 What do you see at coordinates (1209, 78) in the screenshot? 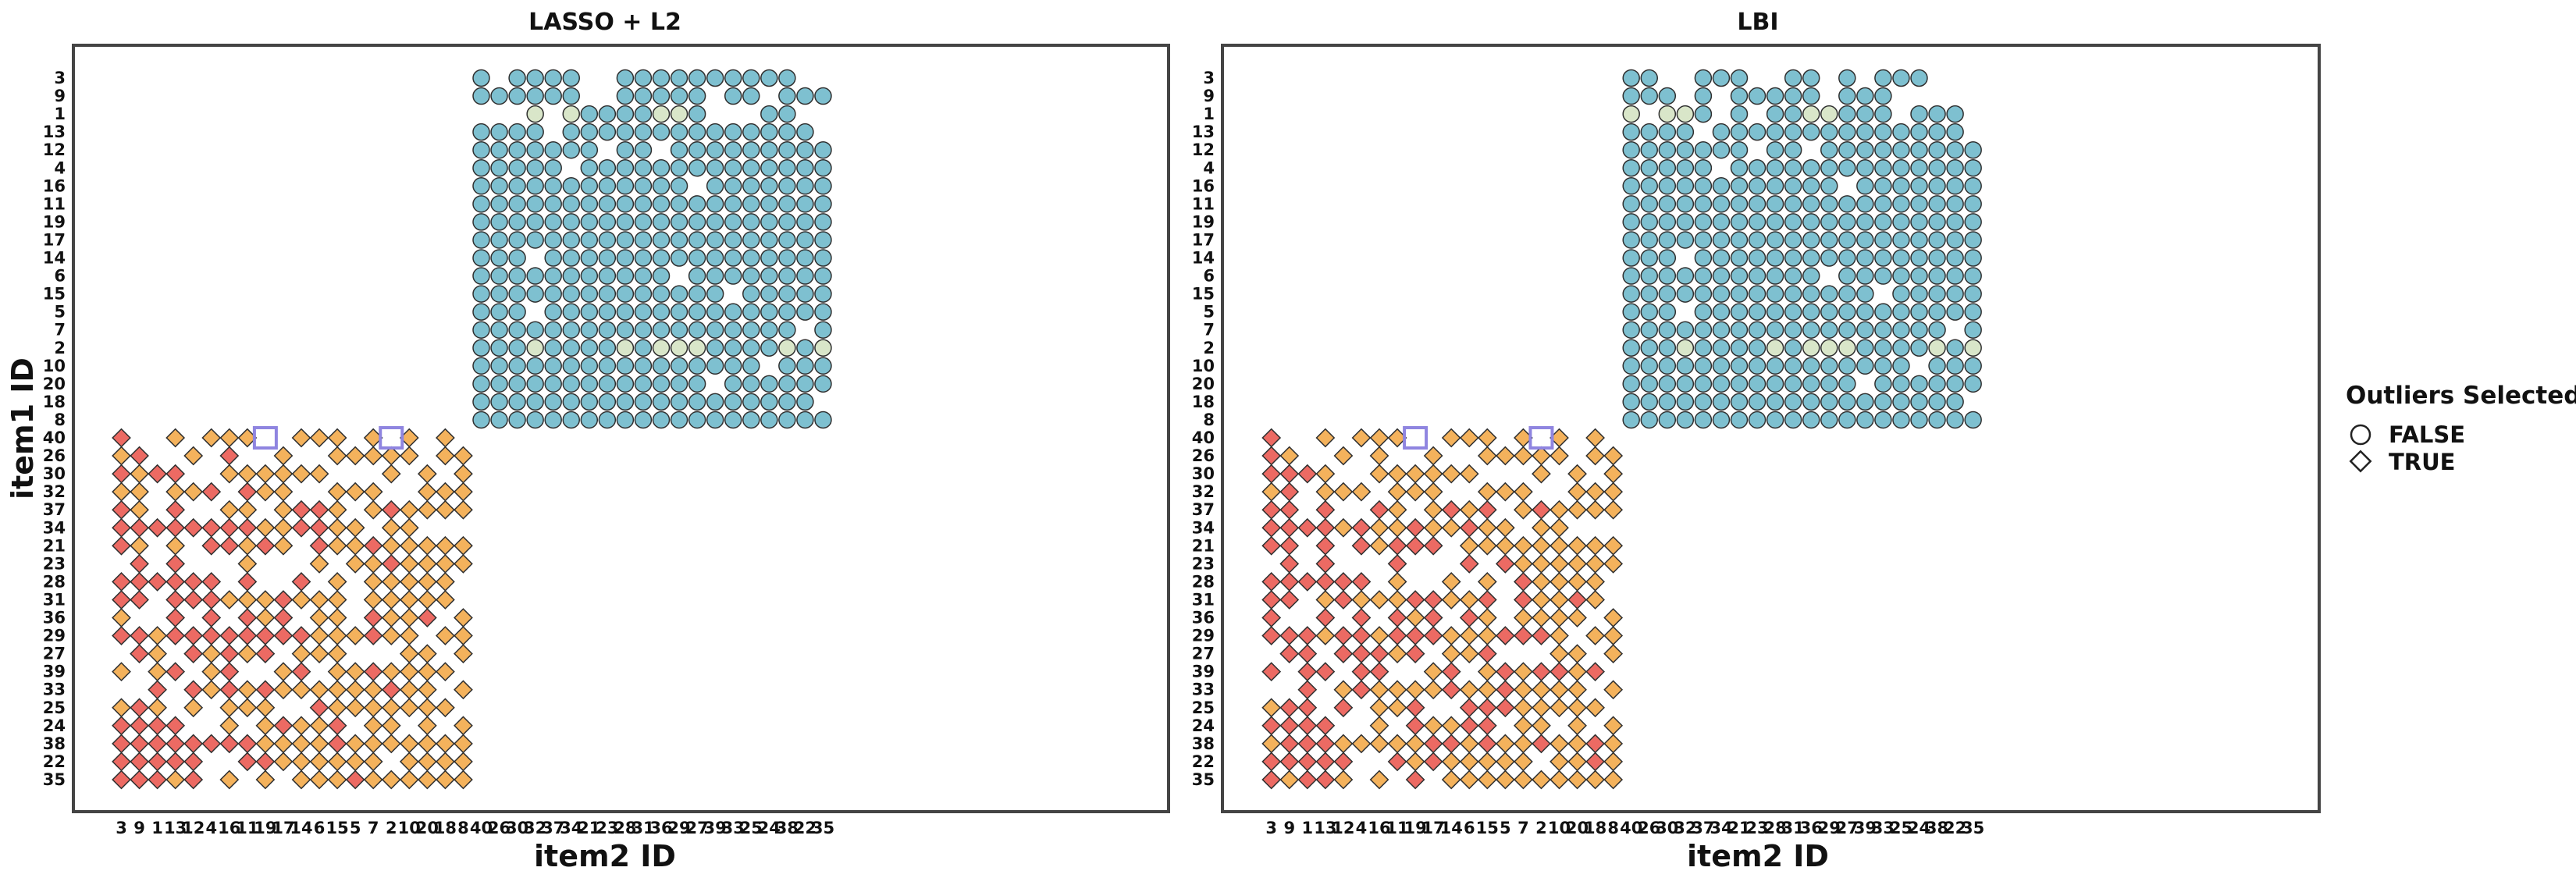
I see `y-tick-label: 3` at bounding box center [1209, 78].